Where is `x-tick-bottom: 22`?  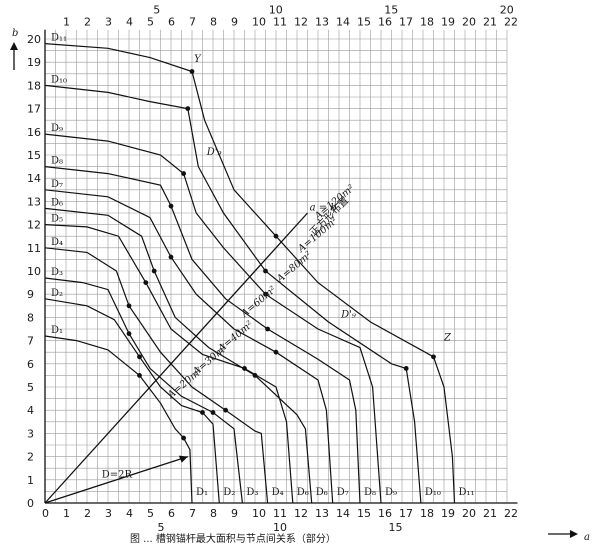
x-tick-bottom: 22 is located at coordinates (511, 513).